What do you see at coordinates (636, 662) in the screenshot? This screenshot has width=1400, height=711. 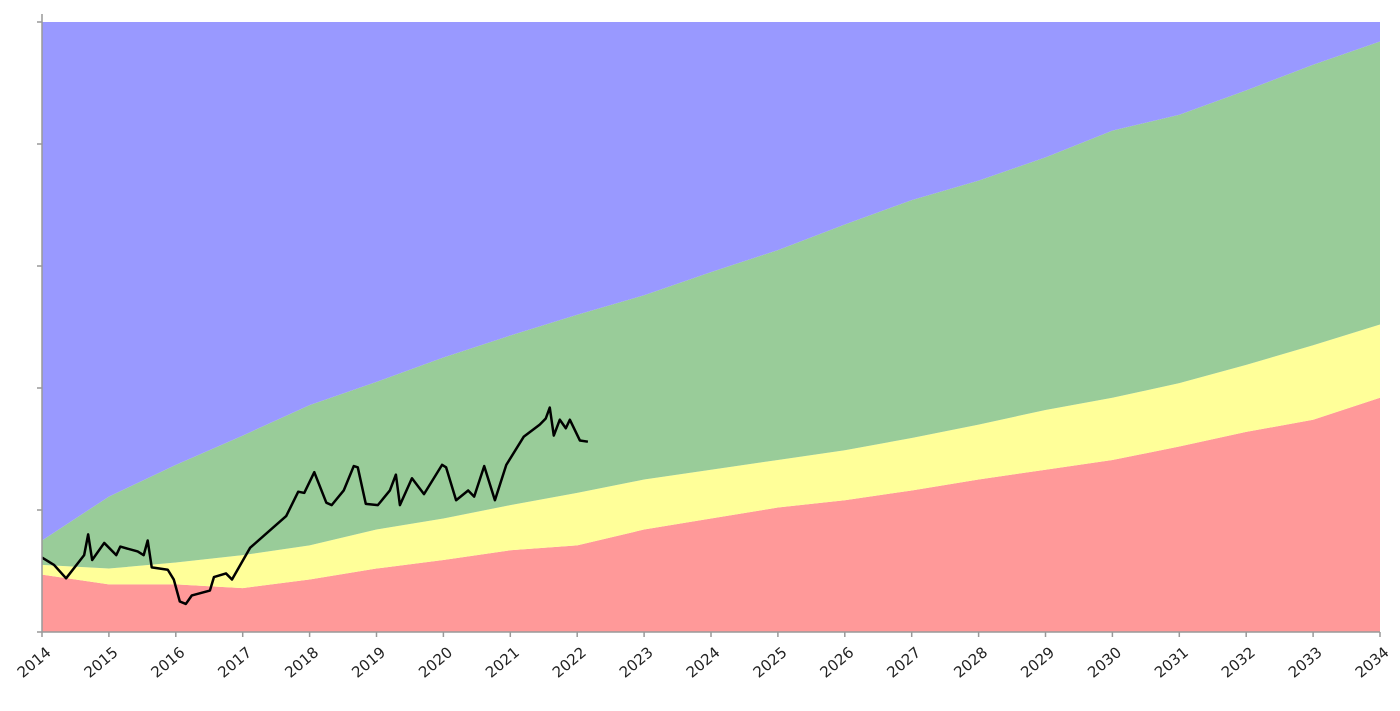 I see `x-tick-label: 2023` at bounding box center [636, 662].